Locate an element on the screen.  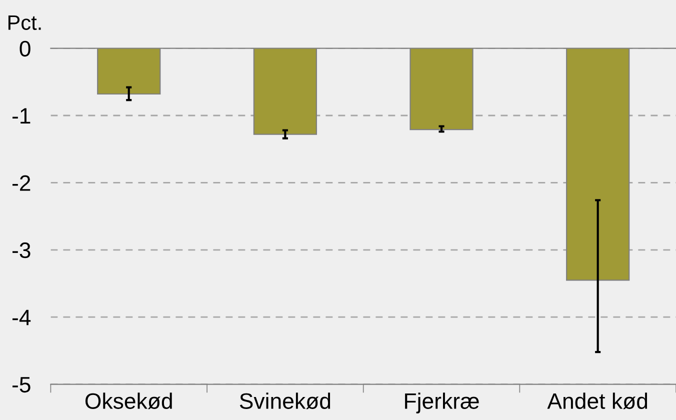
x-tick-label: Svinekød is located at coordinates (285, 401).